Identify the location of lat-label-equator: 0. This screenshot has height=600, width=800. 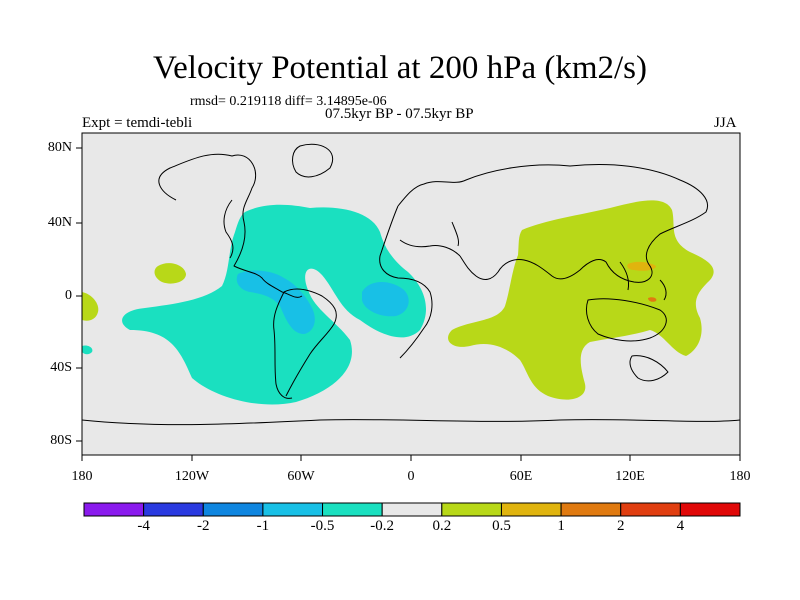
(68, 295).